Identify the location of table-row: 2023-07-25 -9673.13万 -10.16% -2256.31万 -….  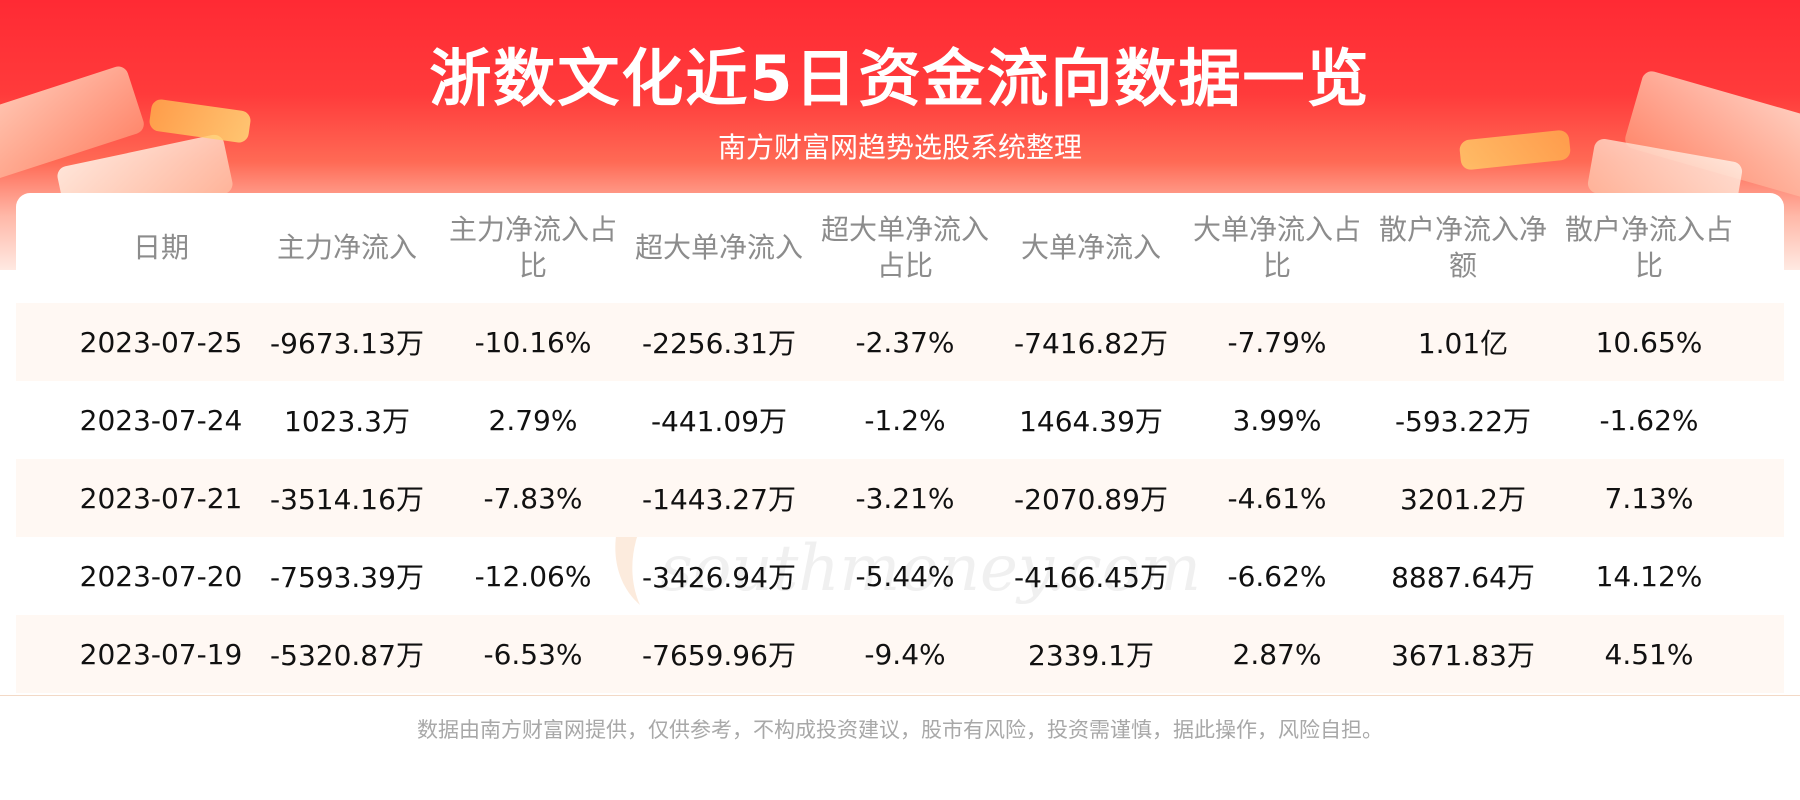
(900, 342).